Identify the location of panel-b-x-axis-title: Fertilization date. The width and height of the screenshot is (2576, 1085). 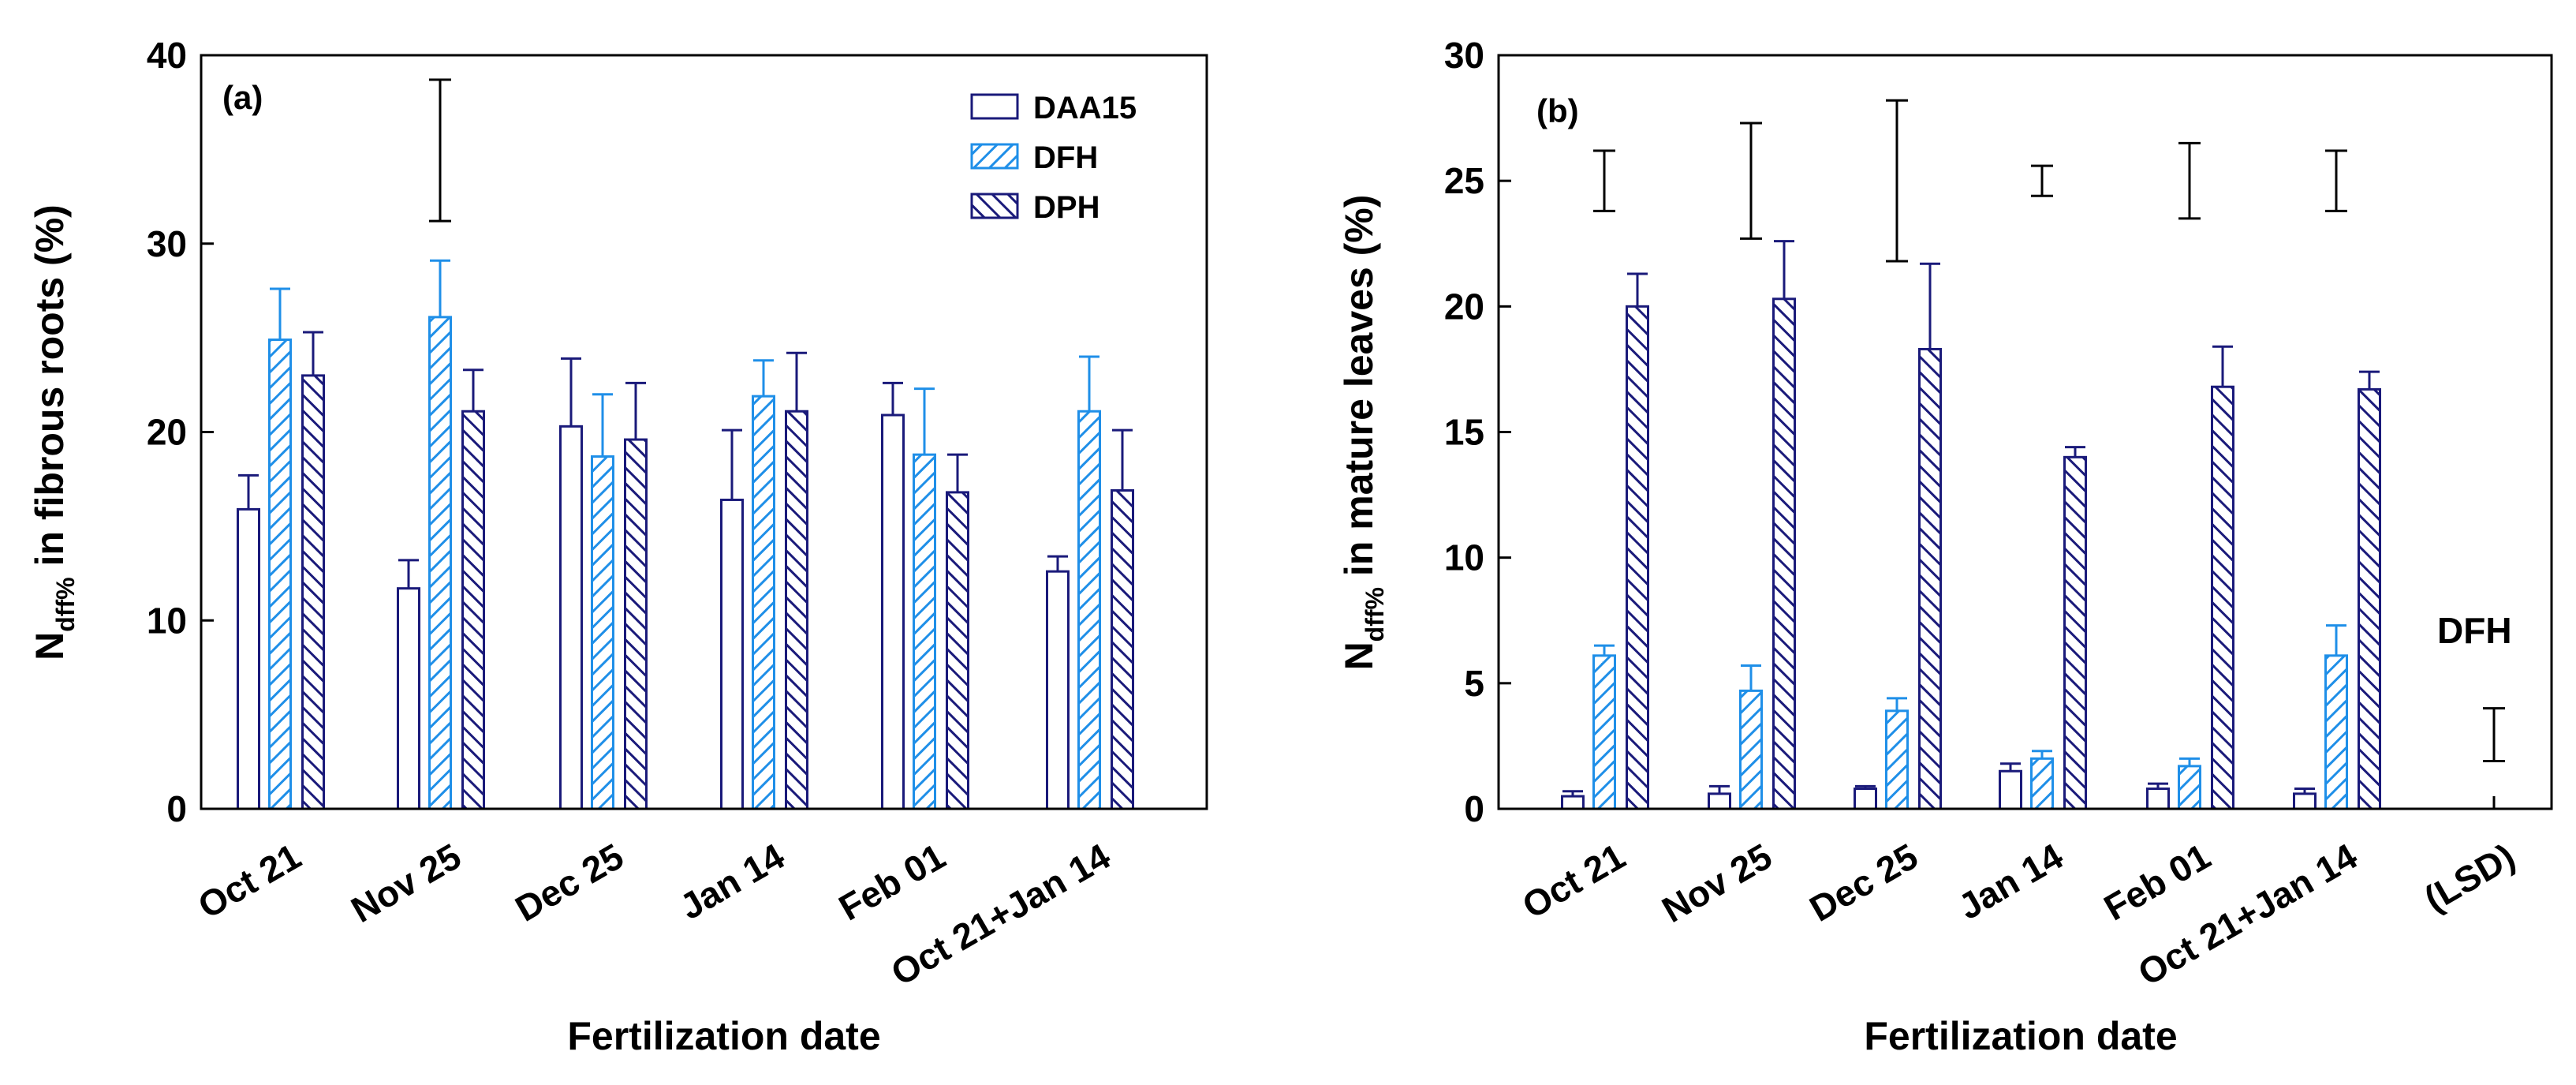
(2020, 1036).